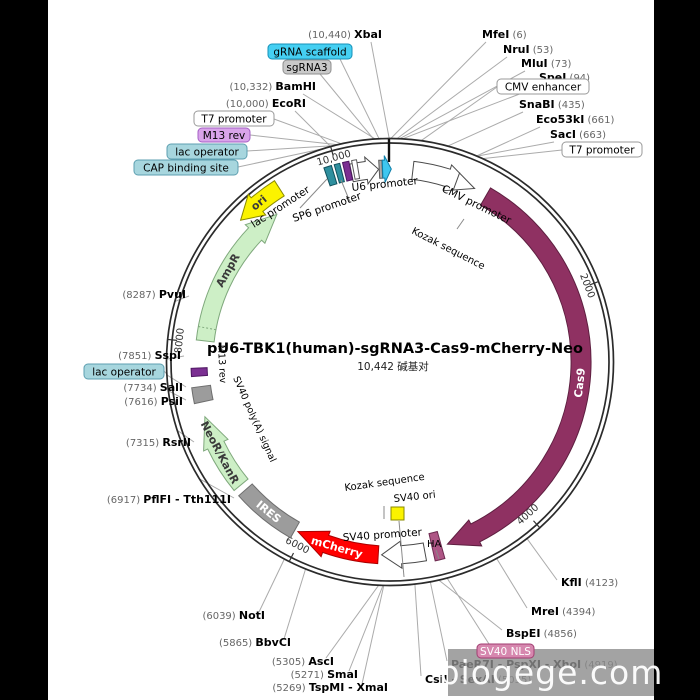 The width and height of the screenshot is (700, 700). What do you see at coordinates (382, 535) in the screenshot?
I see `inner-label-sv40-promoter: SV40 promoter` at bounding box center [382, 535].